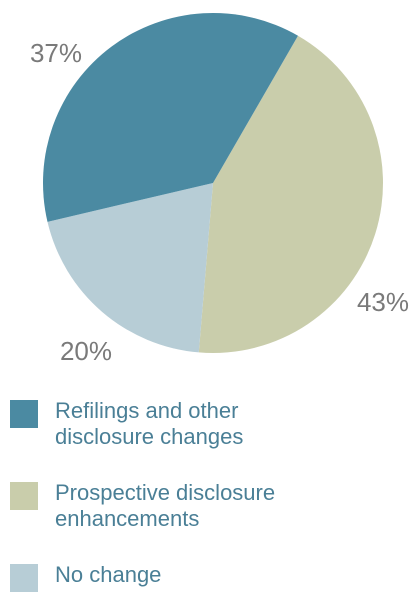  I want to click on legend-swatch-no-change, so click(24, 578).